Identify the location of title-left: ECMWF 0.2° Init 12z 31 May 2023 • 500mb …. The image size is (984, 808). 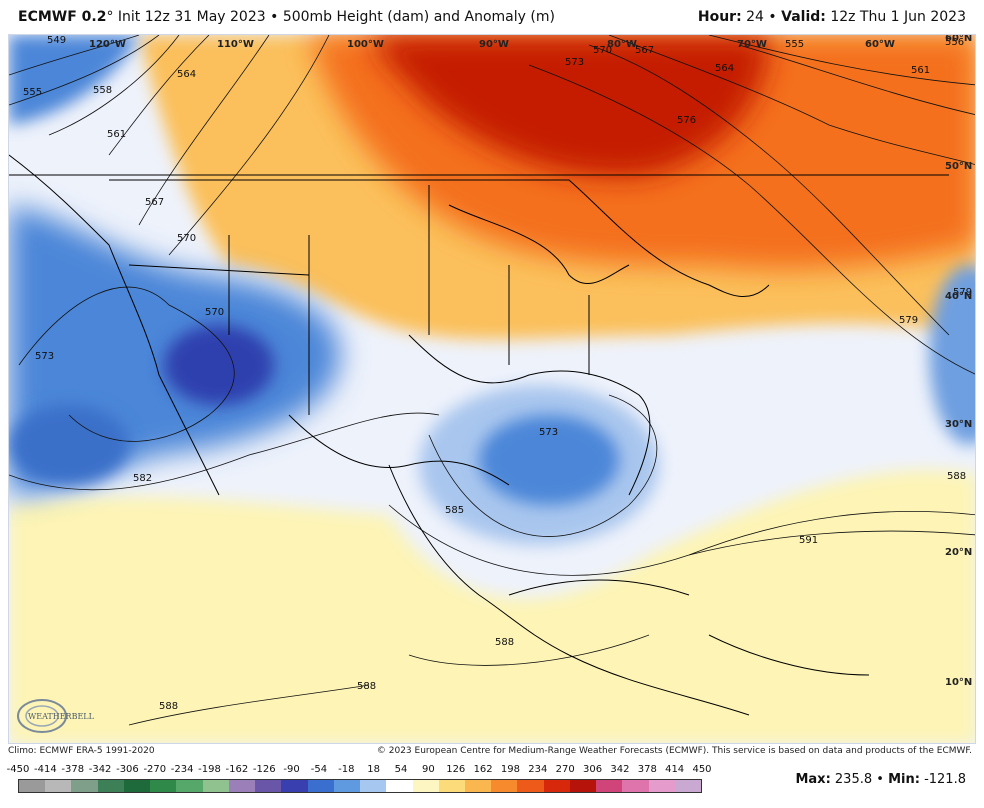
(286, 17).